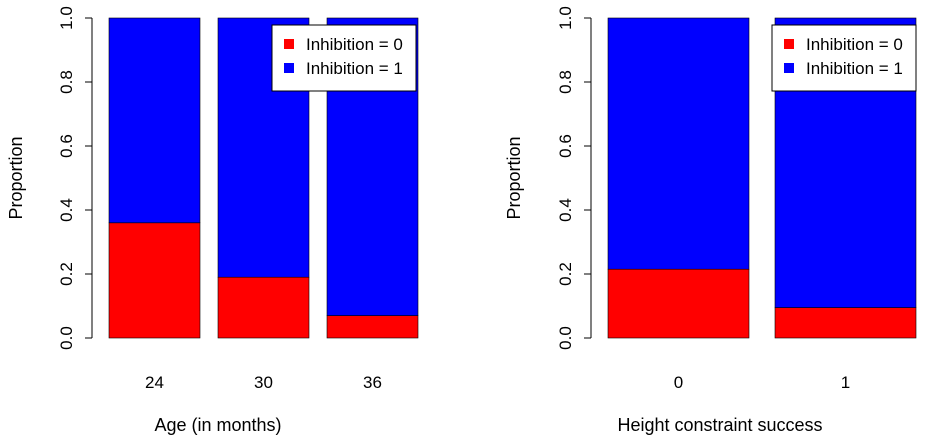 The image size is (935, 442). What do you see at coordinates (372, 382) in the screenshot?
I see `x-tick-label: 36` at bounding box center [372, 382].